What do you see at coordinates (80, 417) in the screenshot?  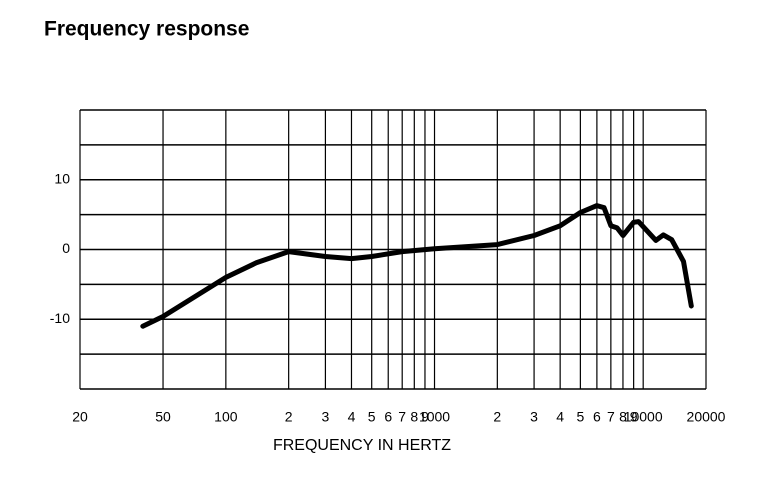 I see `x-tick-label: 20` at bounding box center [80, 417].